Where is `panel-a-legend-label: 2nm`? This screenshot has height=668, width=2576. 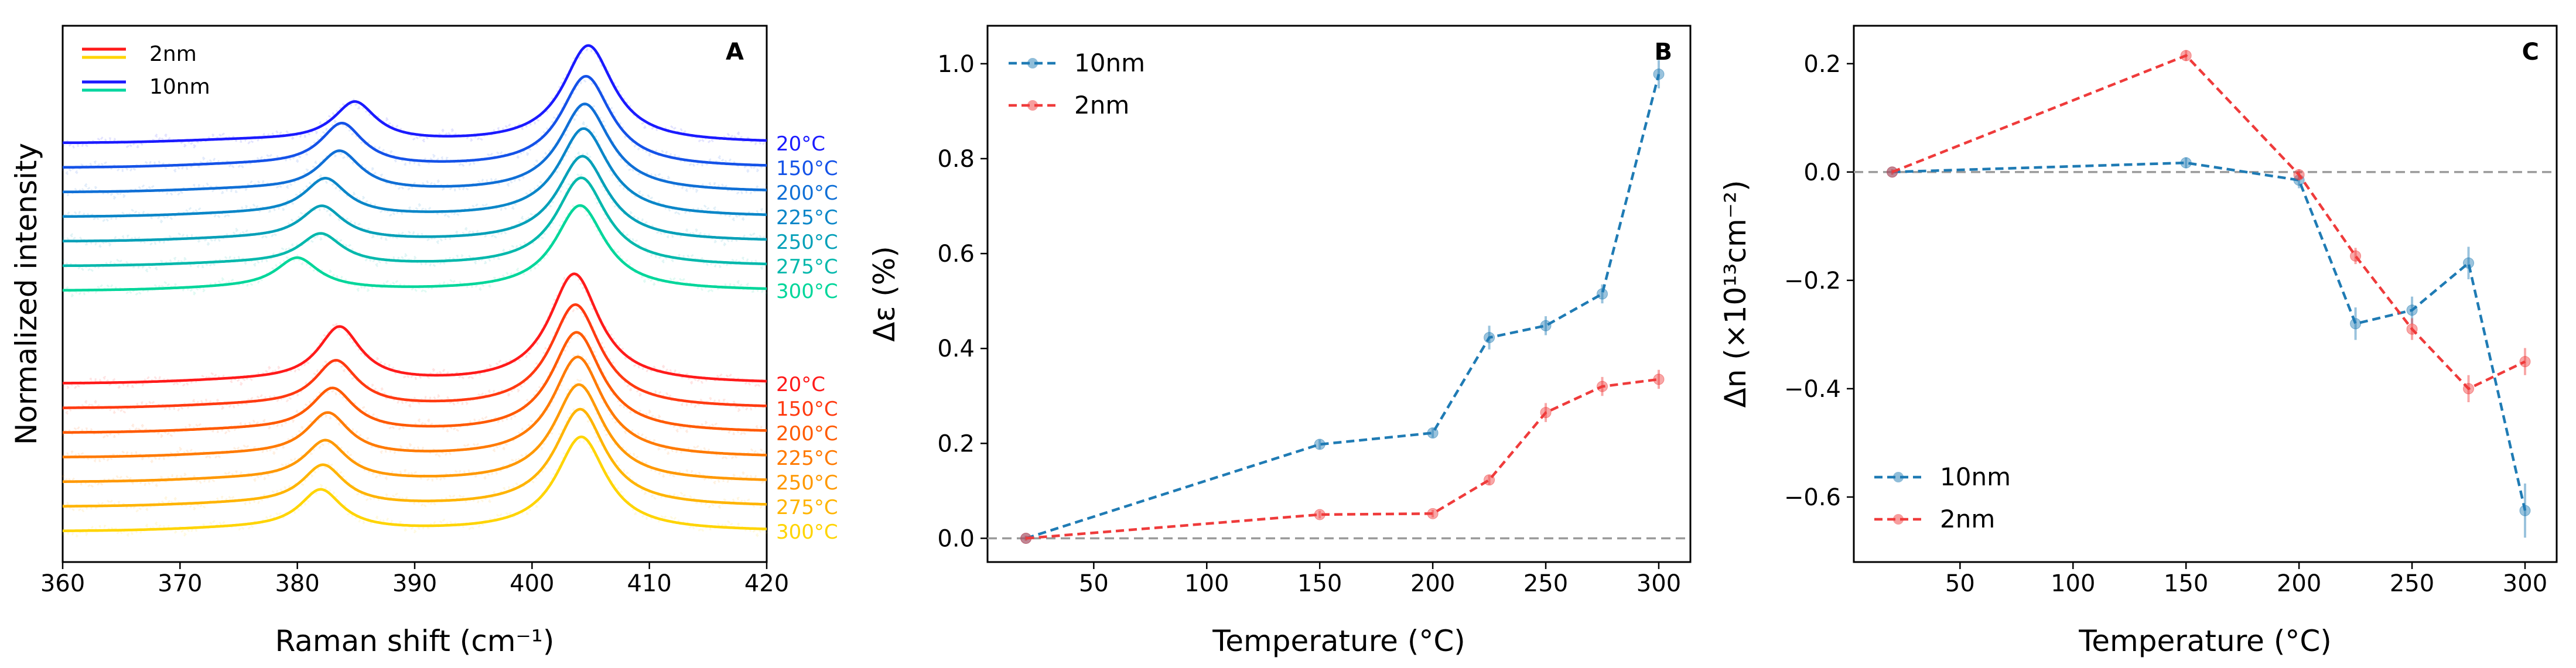 panel-a-legend-label: 2nm is located at coordinates (173, 54).